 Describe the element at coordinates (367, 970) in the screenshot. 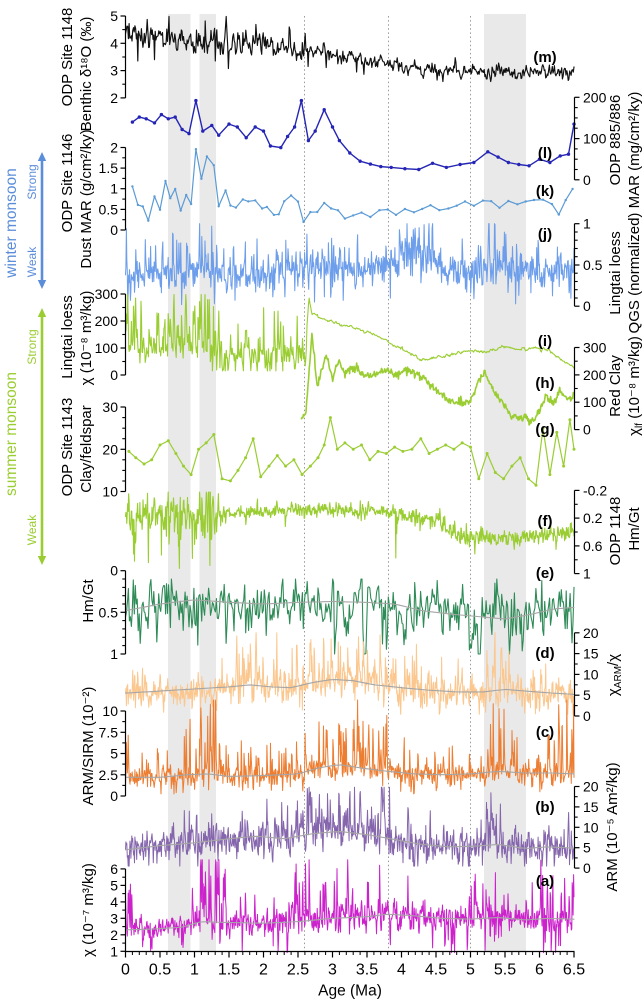

I see `svg-text: 3.5` at that location.